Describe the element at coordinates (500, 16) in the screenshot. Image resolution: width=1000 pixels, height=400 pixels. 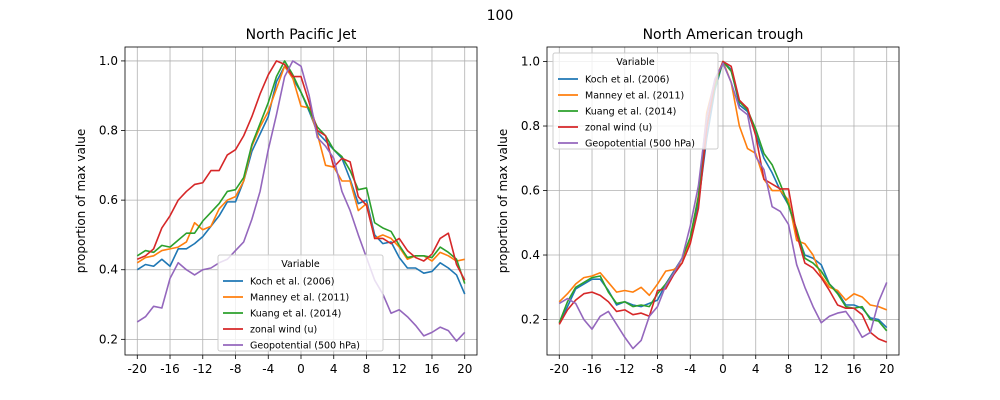
I see `figure-suptitle: 100` at that location.